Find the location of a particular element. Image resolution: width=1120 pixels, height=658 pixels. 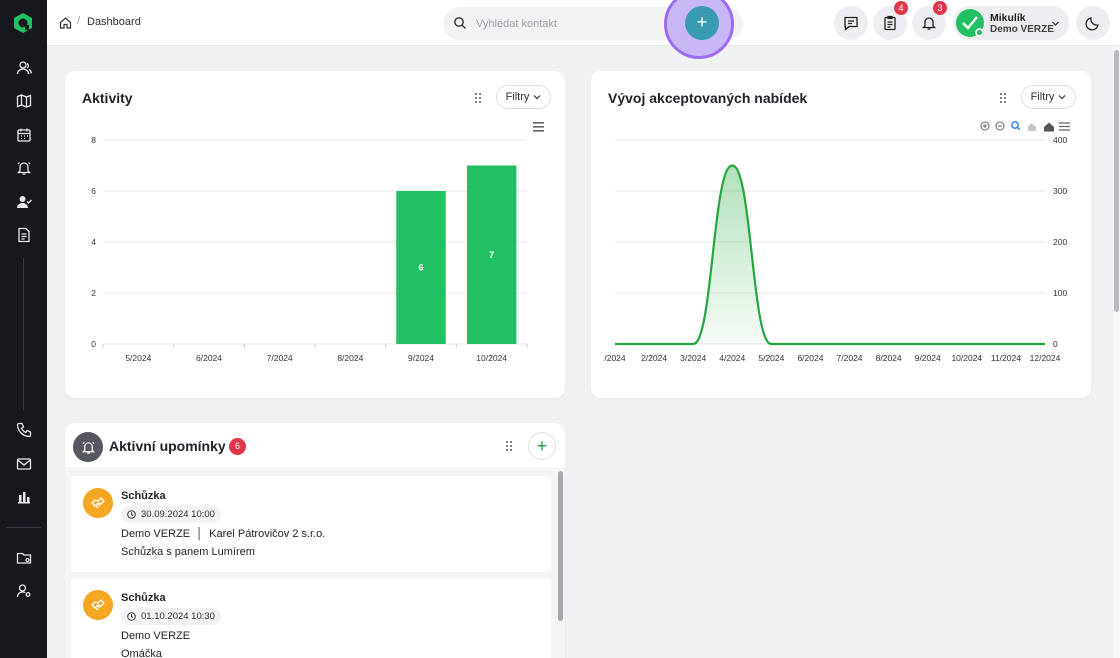

top-bar: / Dashboard + 4 3 Mikulík Demo VERZE is located at coordinates (583, 29).